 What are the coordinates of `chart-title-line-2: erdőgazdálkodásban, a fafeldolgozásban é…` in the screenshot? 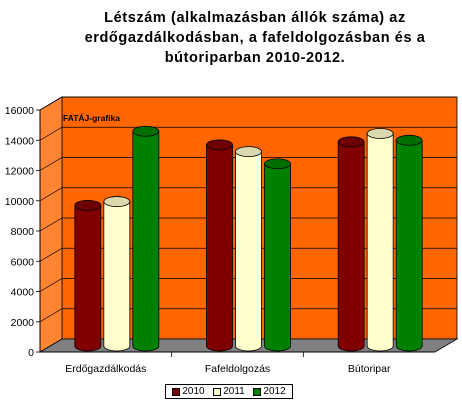 It's located at (255, 38).